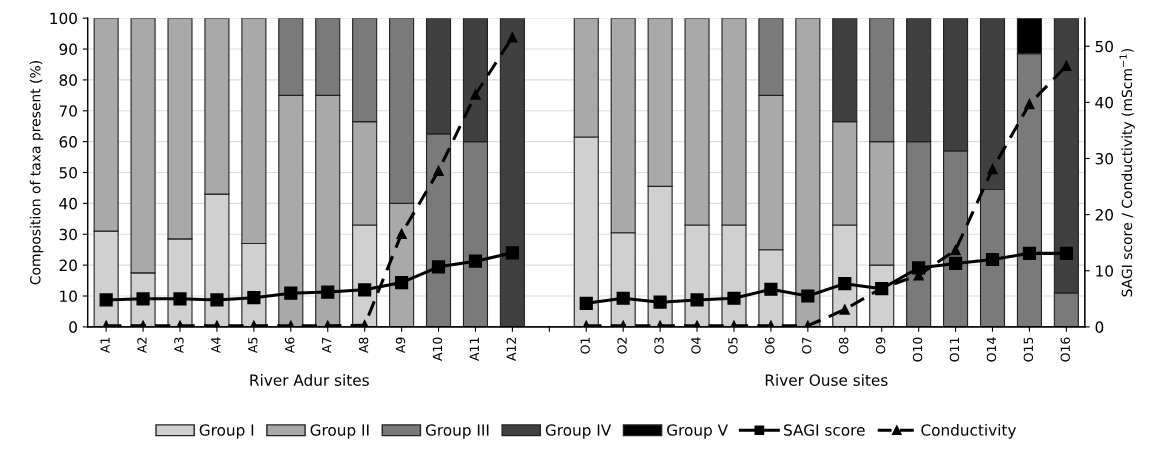 This screenshot has height=454, width=1169. What do you see at coordinates (826, 380) in the screenshot?
I see `text: River Ouse sites` at bounding box center [826, 380].